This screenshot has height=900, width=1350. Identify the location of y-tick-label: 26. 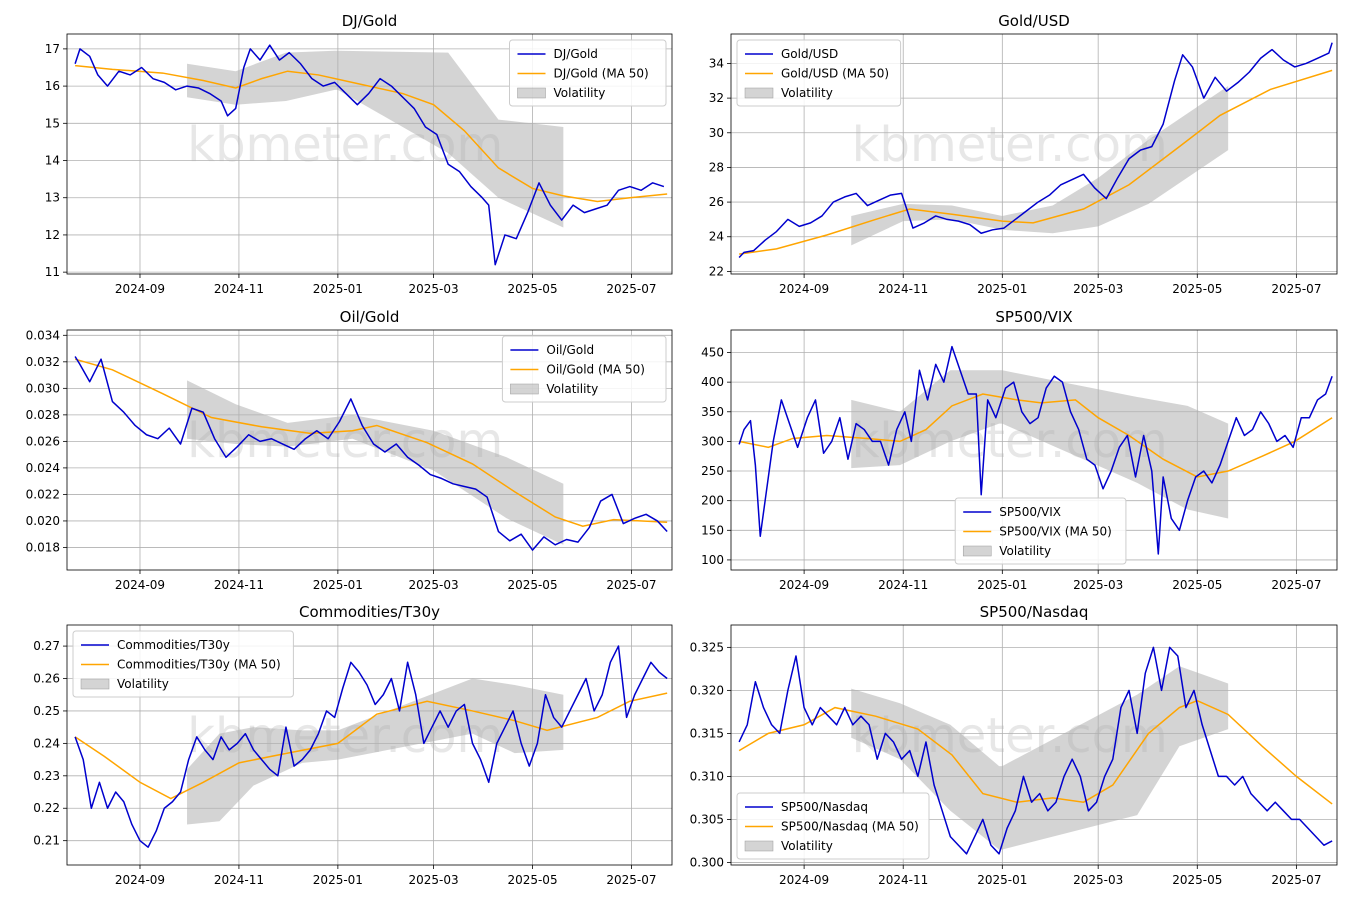
(716, 202).